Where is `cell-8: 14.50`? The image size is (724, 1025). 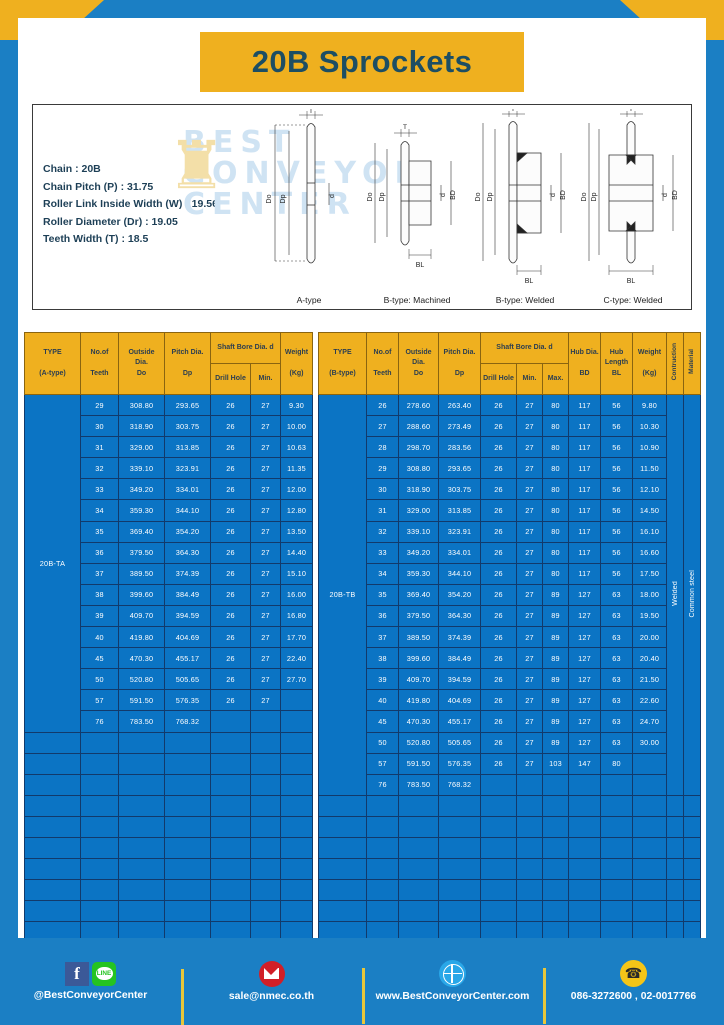
cell-8: 14.50 is located at coordinates (650, 510).